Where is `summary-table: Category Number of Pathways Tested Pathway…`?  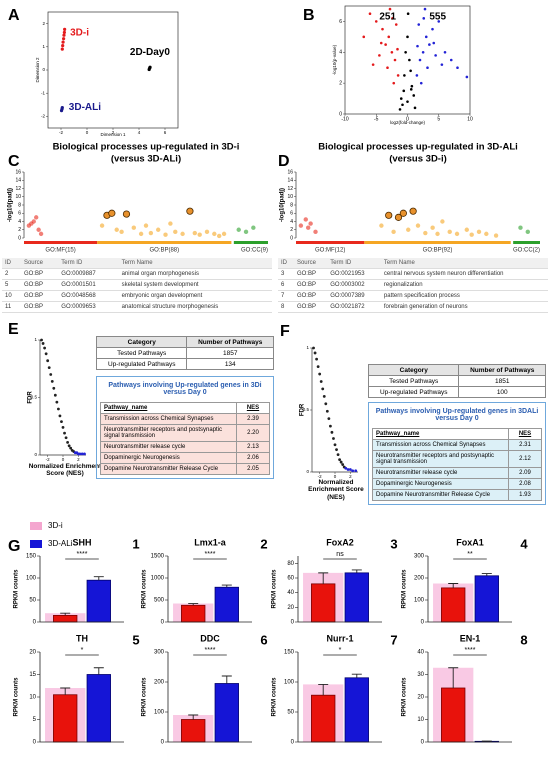
summary-table: Category Number of Pathways Tested Pathway… is located at coordinates (456, 381).